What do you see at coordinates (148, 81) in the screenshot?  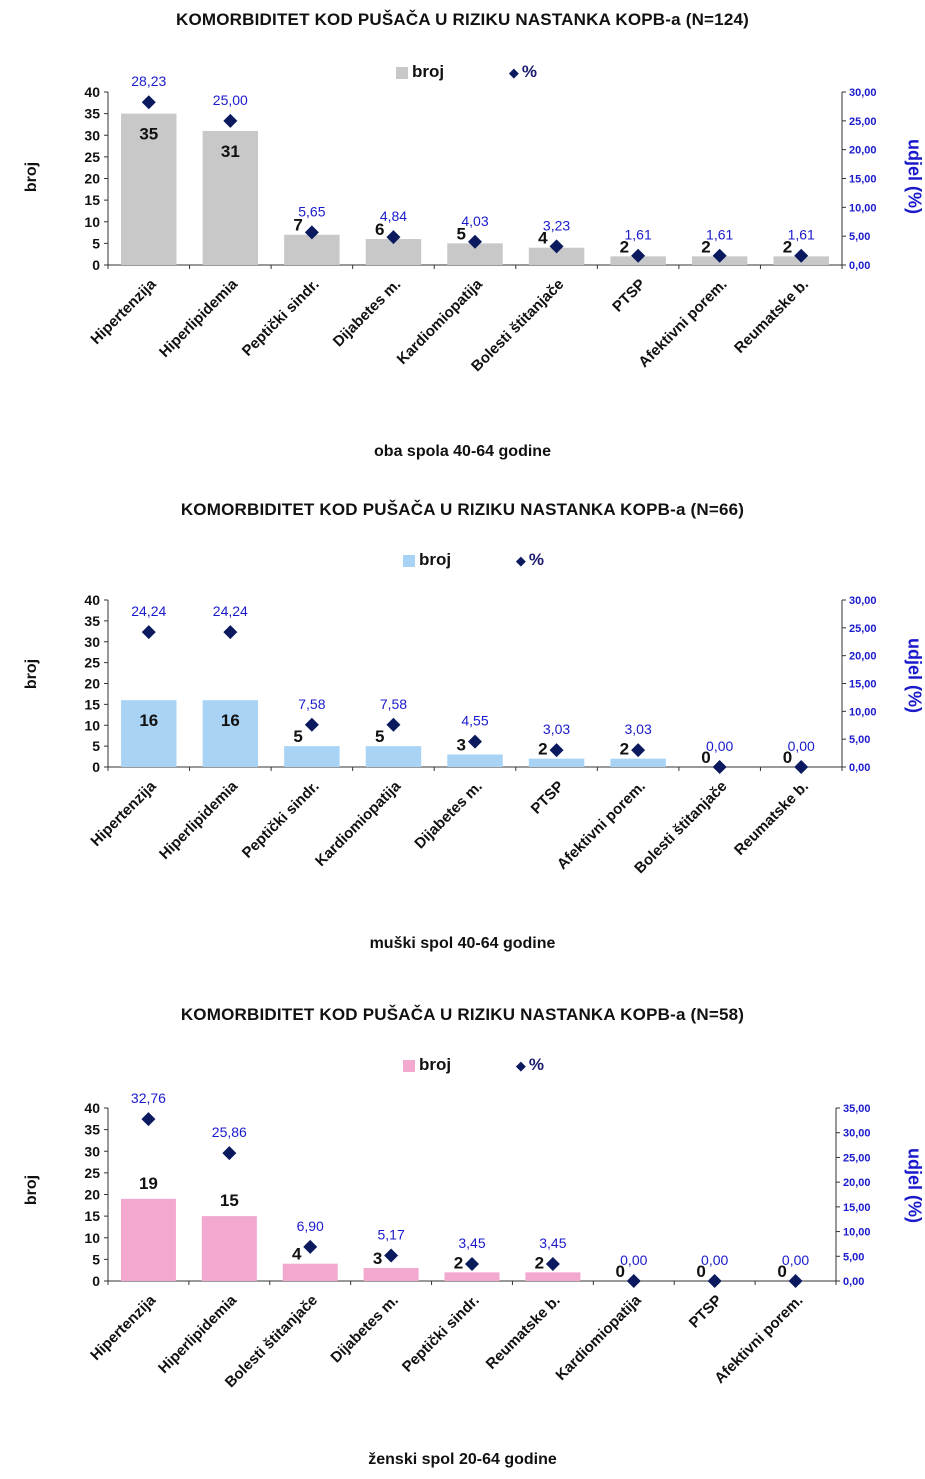 I see `percent-value-label: 28,23` at bounding box center [148, 81].